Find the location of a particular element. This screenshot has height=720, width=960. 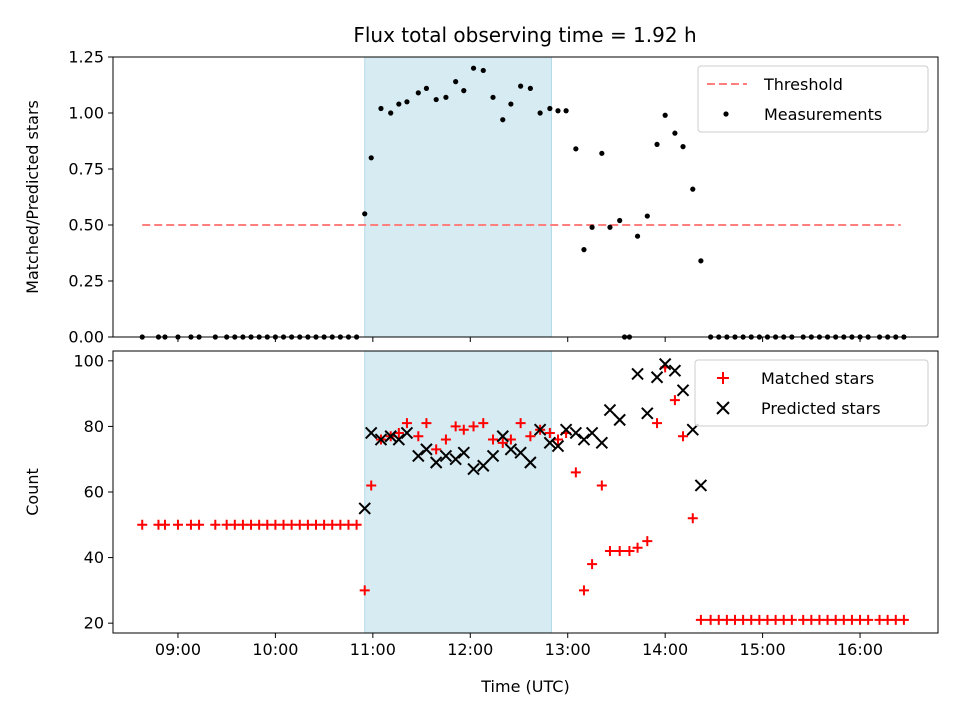

legend: Threshold Measurements is located at coordinates (813, 99).